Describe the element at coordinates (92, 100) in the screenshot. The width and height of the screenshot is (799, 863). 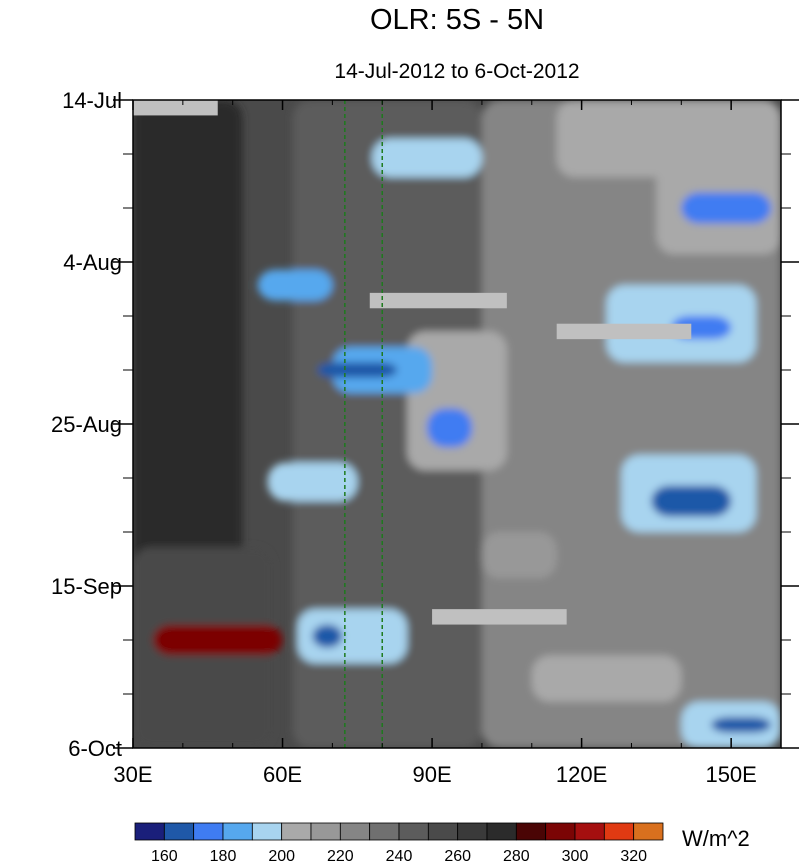
I see `y-tick-label-0: 14-Jul` at that location.